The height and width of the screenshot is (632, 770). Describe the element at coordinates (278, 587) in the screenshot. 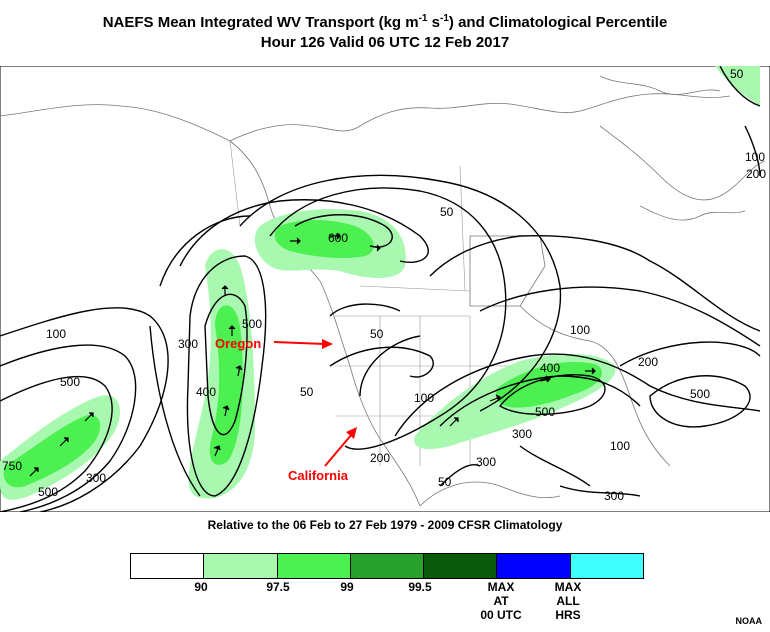

I see `legend-label-97-5: 97.5` at that location.